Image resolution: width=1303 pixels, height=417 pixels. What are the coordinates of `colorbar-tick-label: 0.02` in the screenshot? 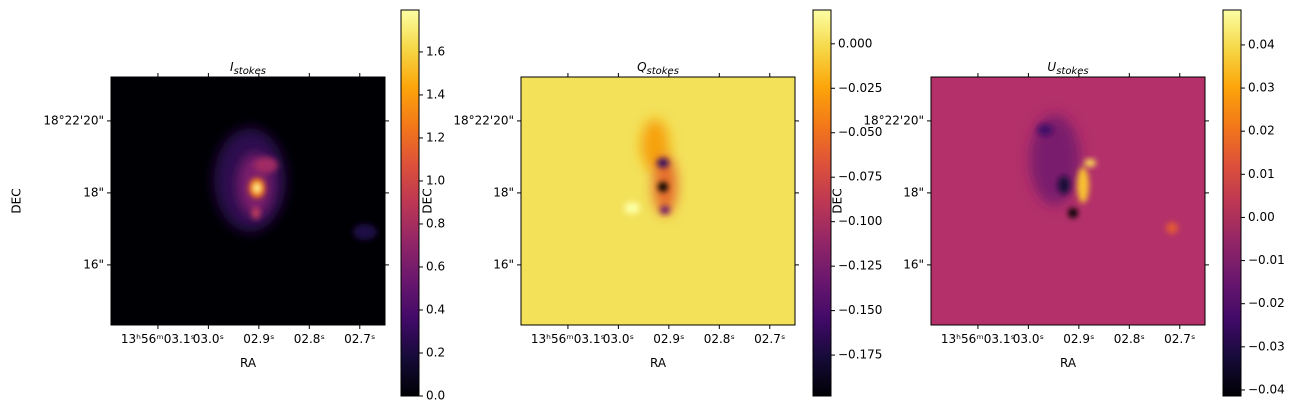 It's located at (1261, 131).